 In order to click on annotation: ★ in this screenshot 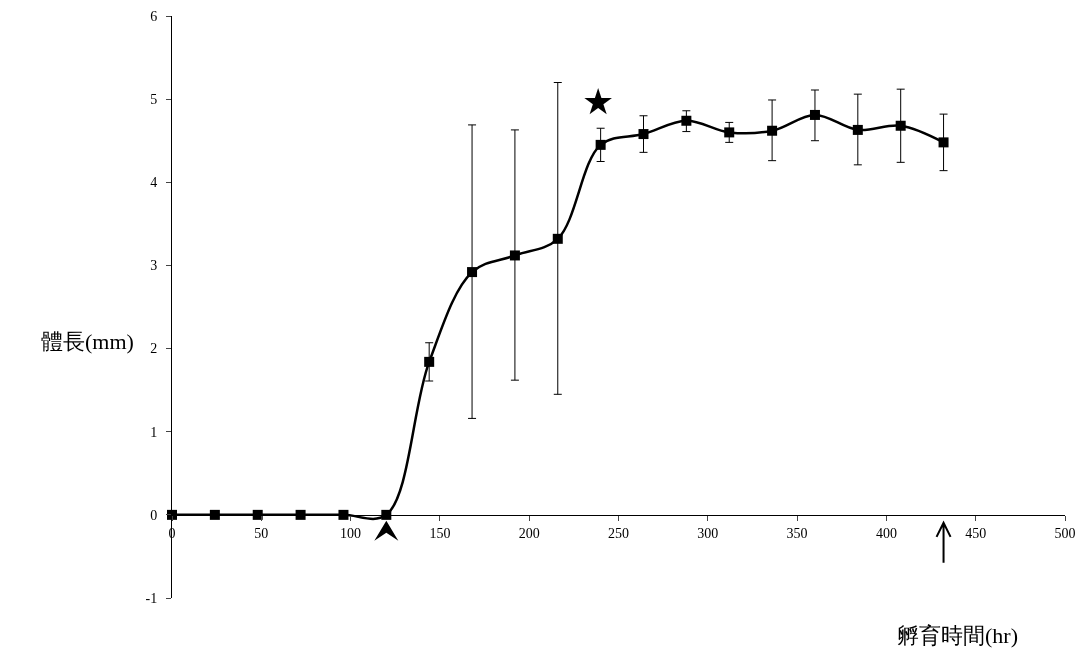, I will do `click(598, 102)`.